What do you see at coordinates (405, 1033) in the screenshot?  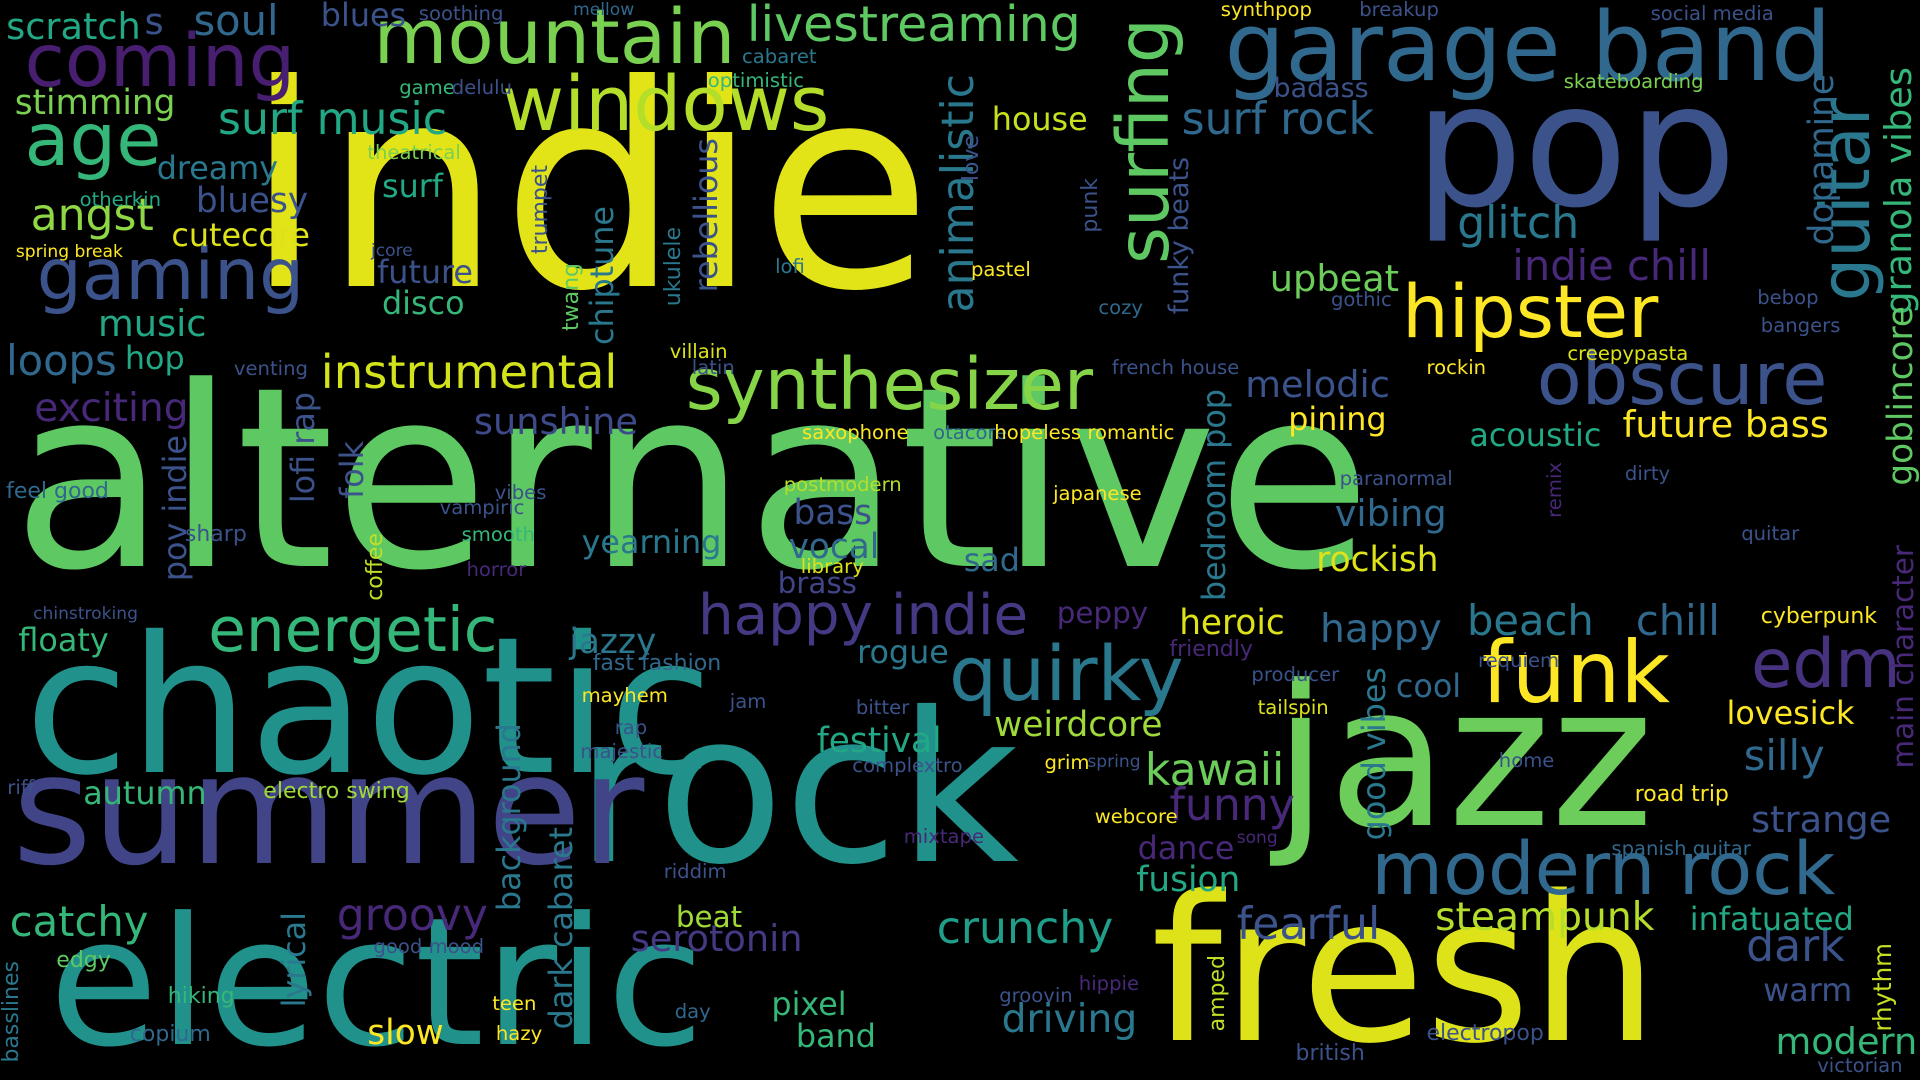 I see `cloud-word: slow` at bounding box center [405, 1033].